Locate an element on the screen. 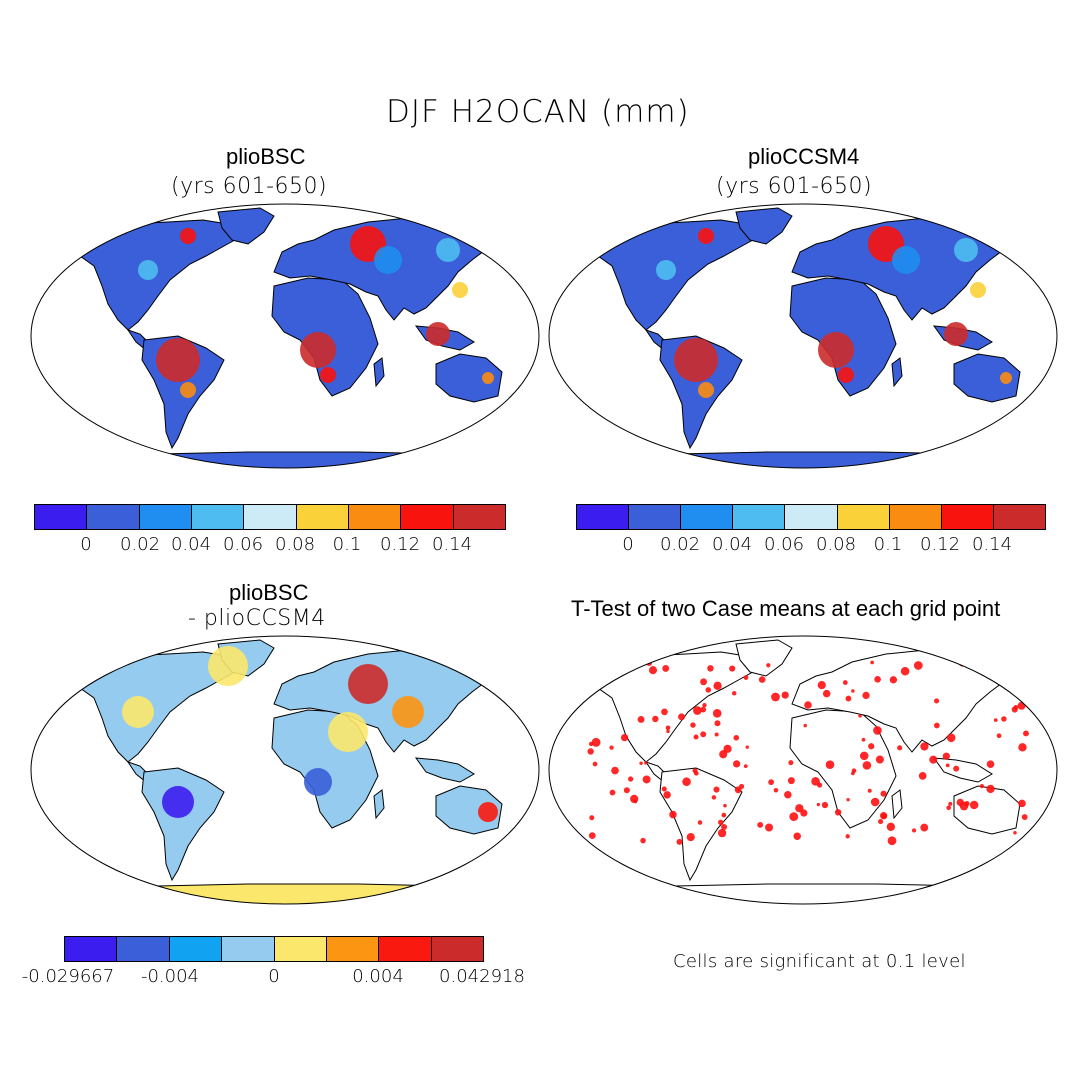  map-plioccsm4 is located at coordinates (803, 336).